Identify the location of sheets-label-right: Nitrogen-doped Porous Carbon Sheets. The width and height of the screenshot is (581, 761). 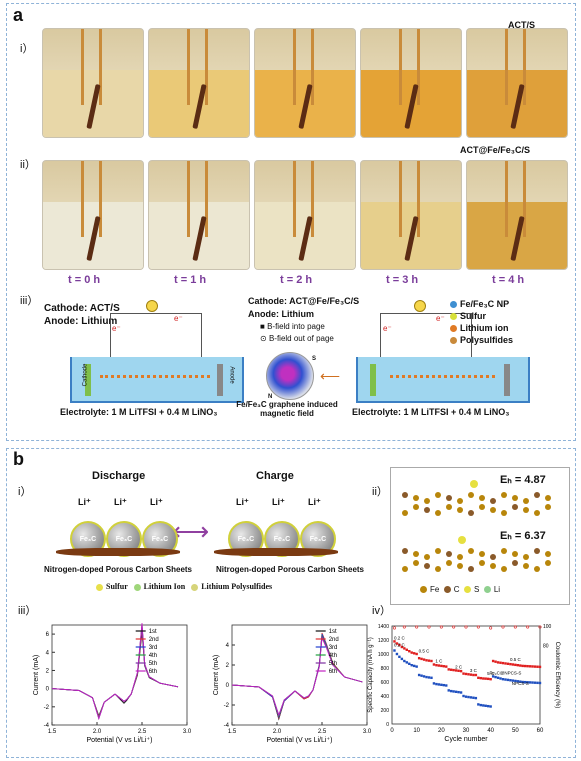
(290, 569).